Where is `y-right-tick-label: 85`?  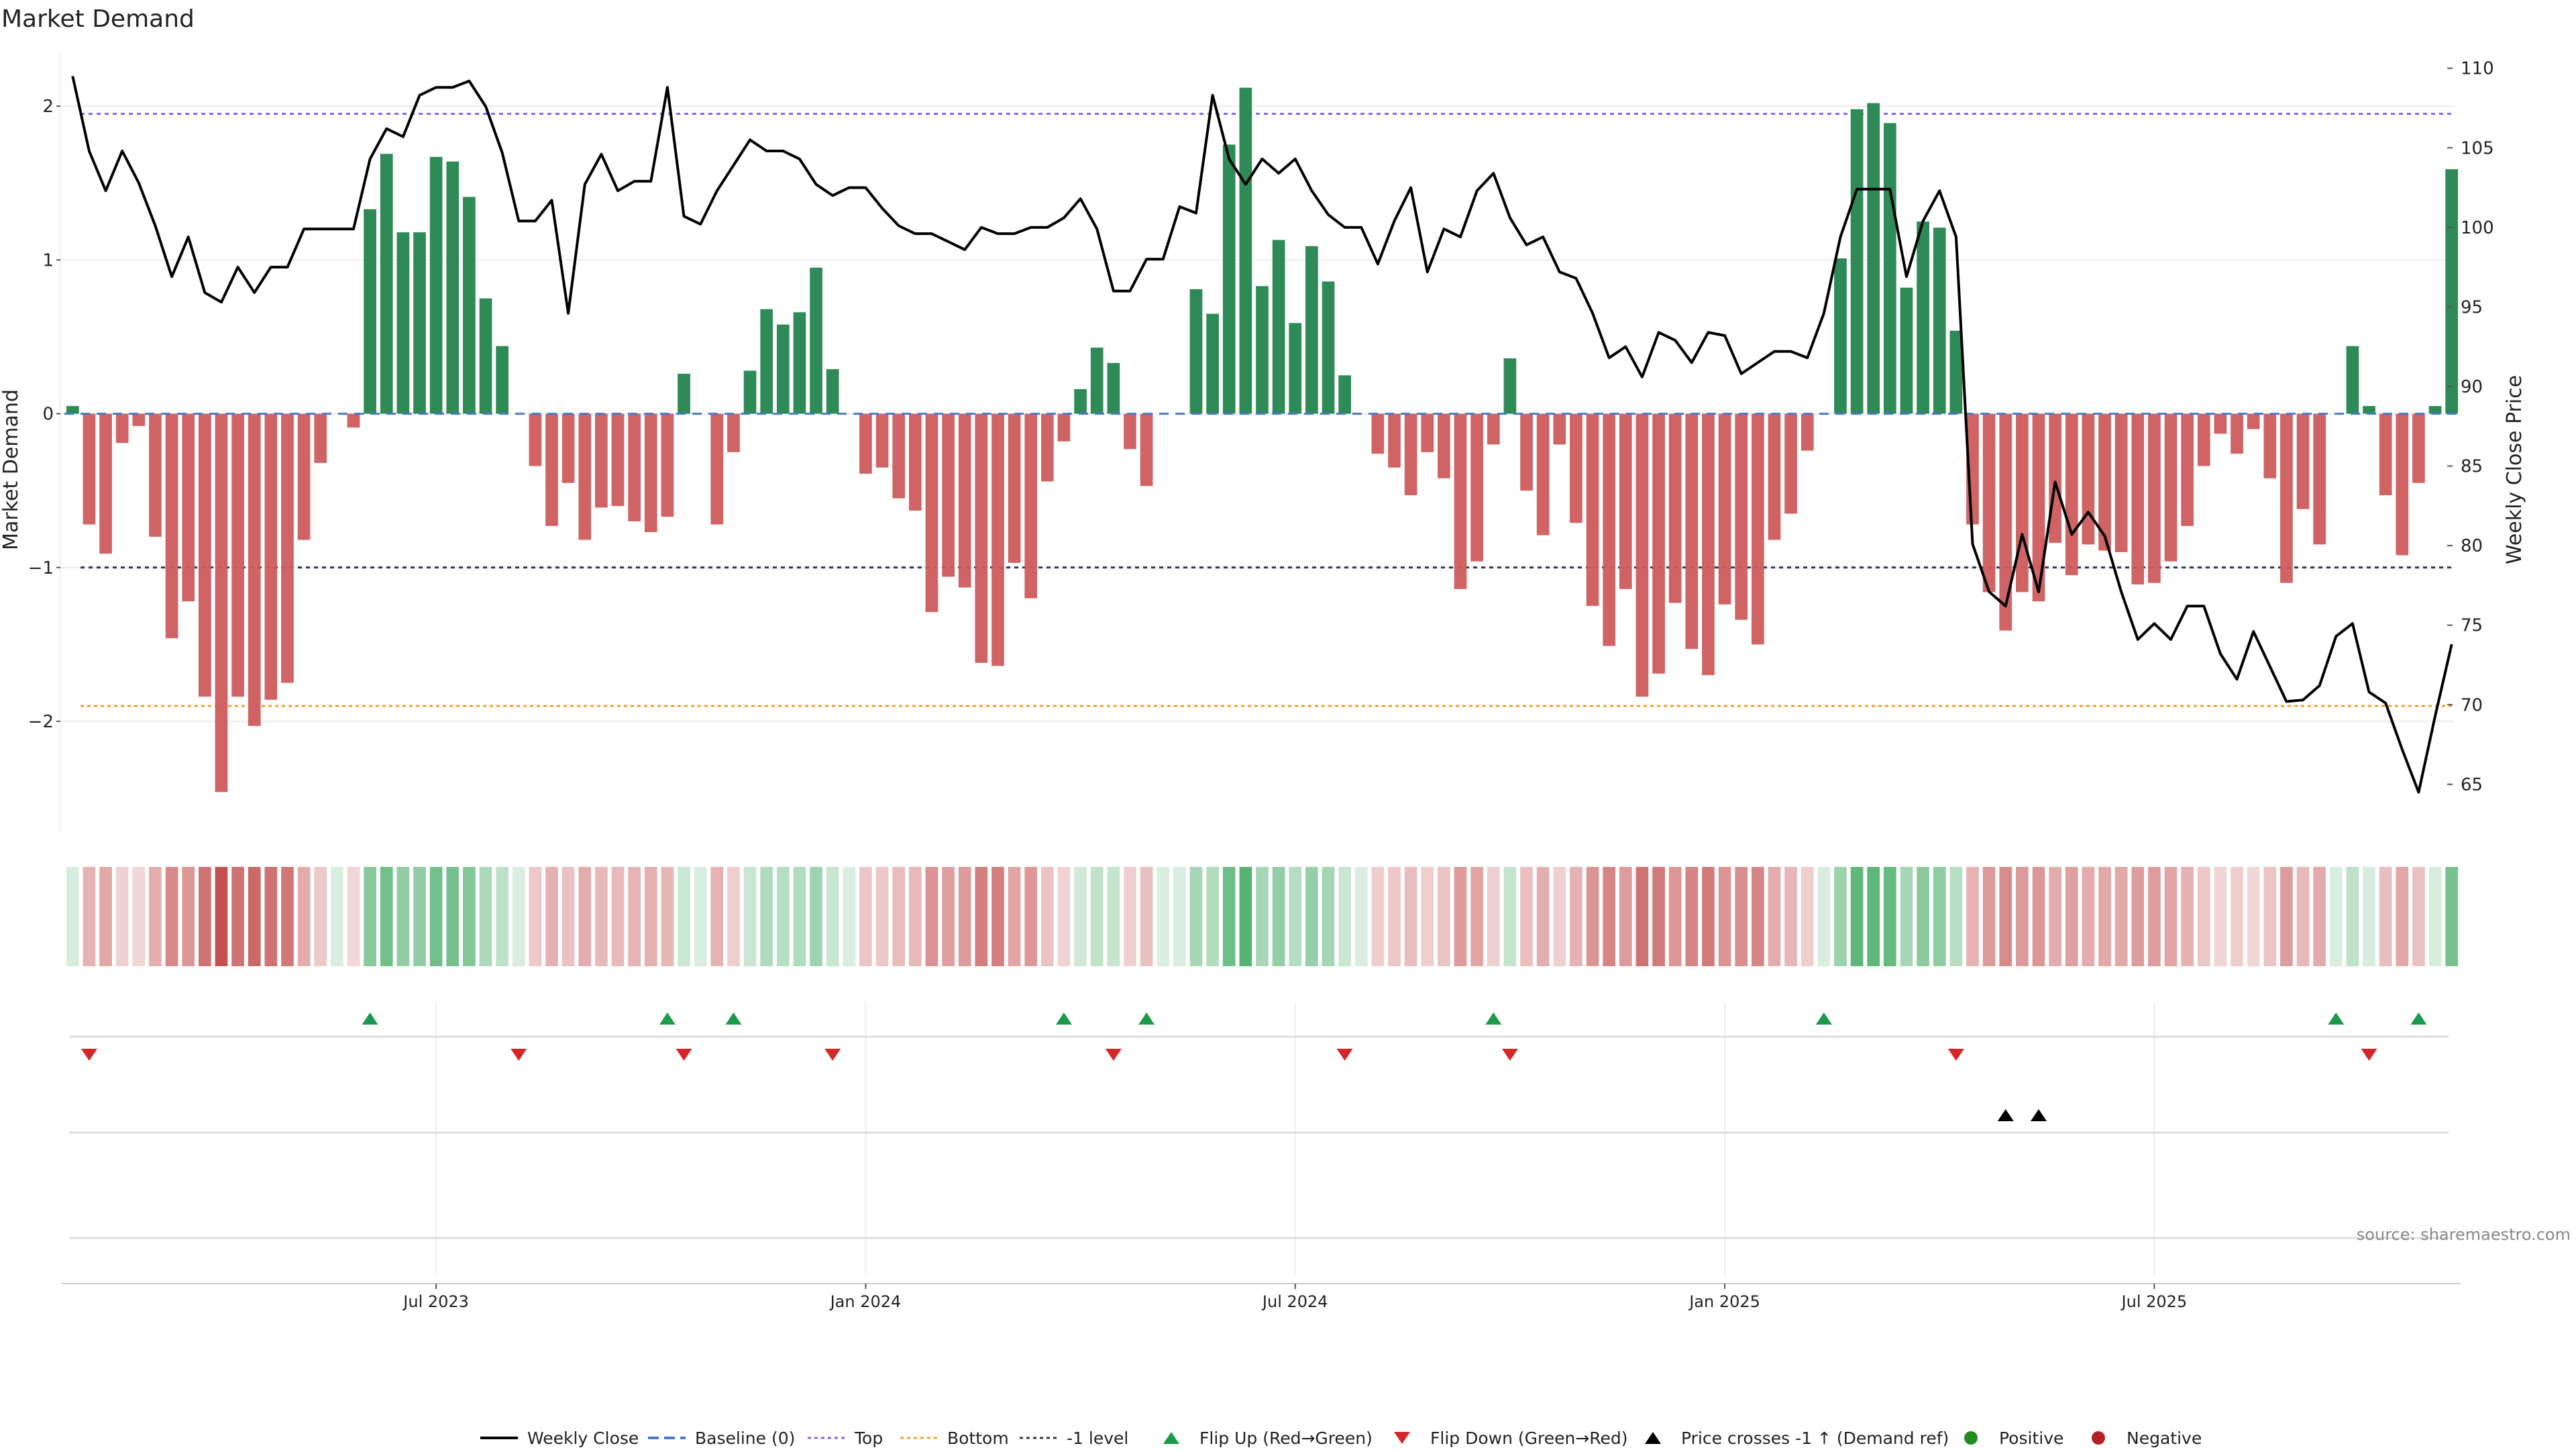
y-right-tick-label: 85 is located at coordinates (2472, 467).